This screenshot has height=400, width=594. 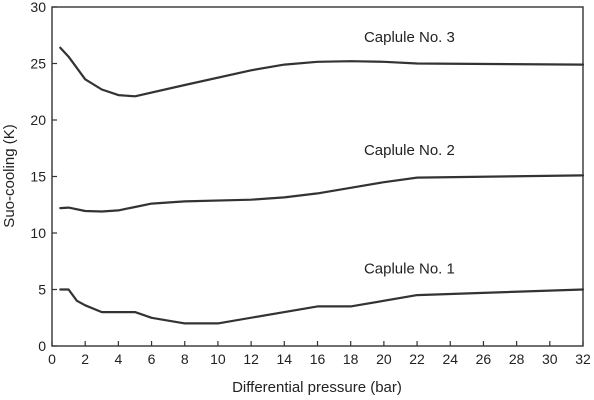 I want to click on x-tick-label: 24, so click(x=450, y=359).